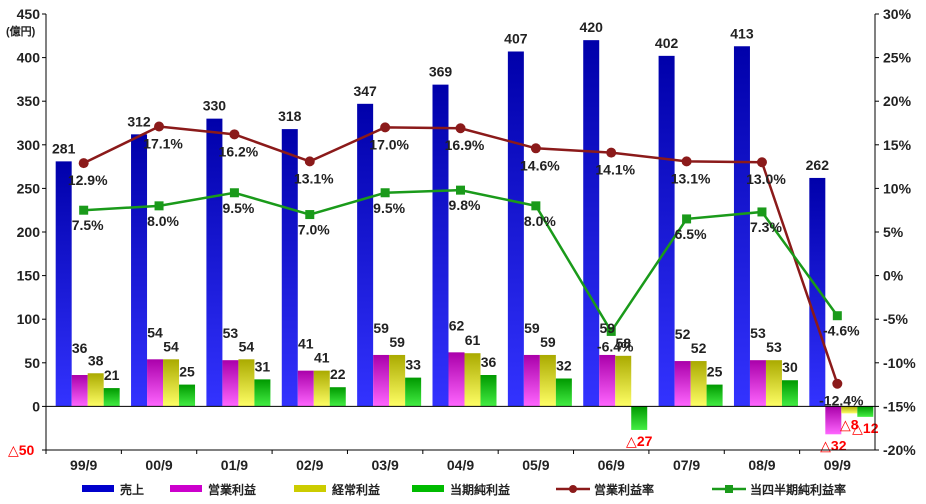 The image size is (926, 504). What do you see at coordinates (841, 331) in the screenshot?
I see `line-label-net-margin: -4.6%` at bounding box center [841, 331].